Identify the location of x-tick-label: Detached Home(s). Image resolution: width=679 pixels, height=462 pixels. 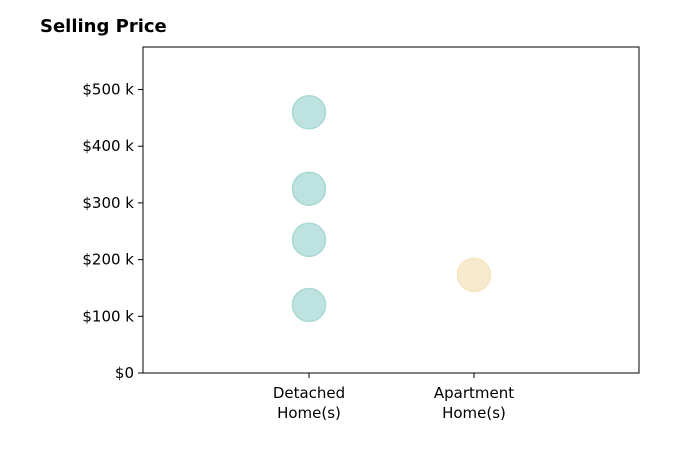
(309, 403).